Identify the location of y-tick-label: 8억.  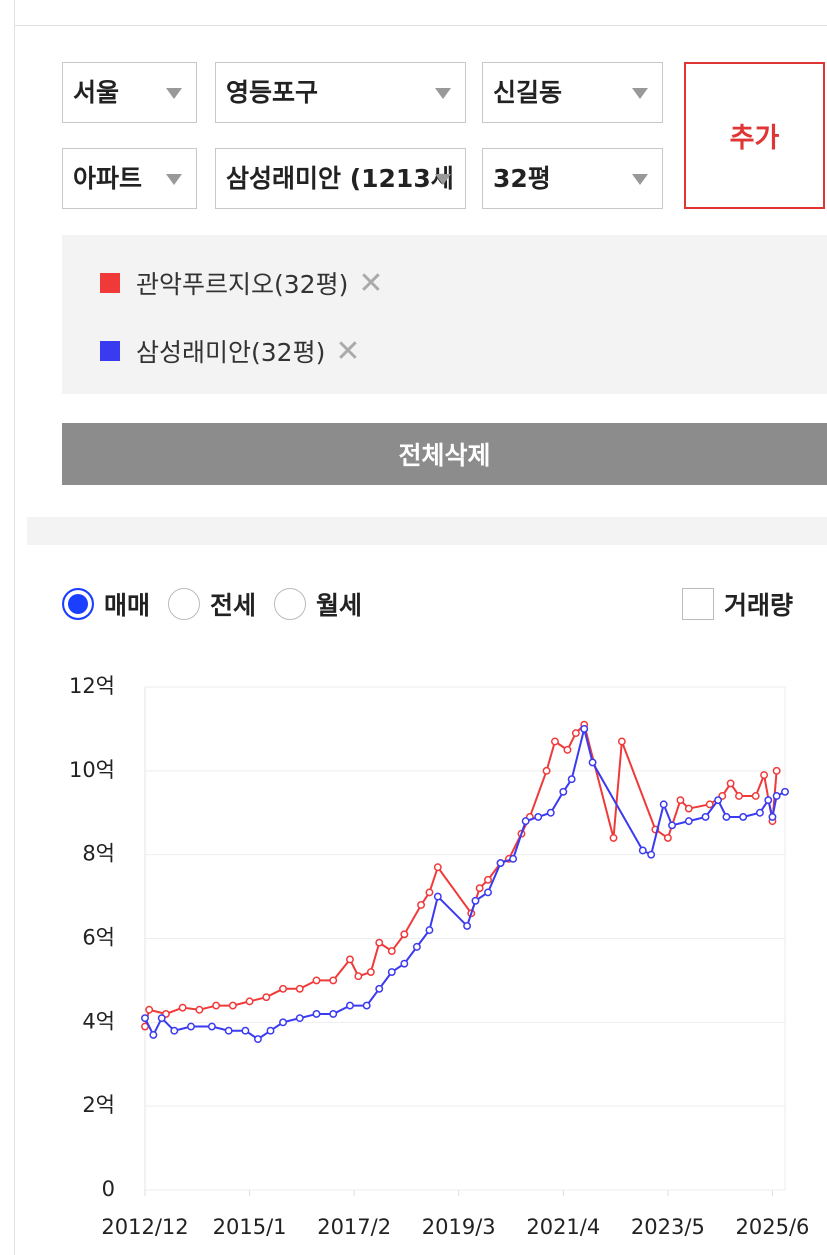
(98, 854).